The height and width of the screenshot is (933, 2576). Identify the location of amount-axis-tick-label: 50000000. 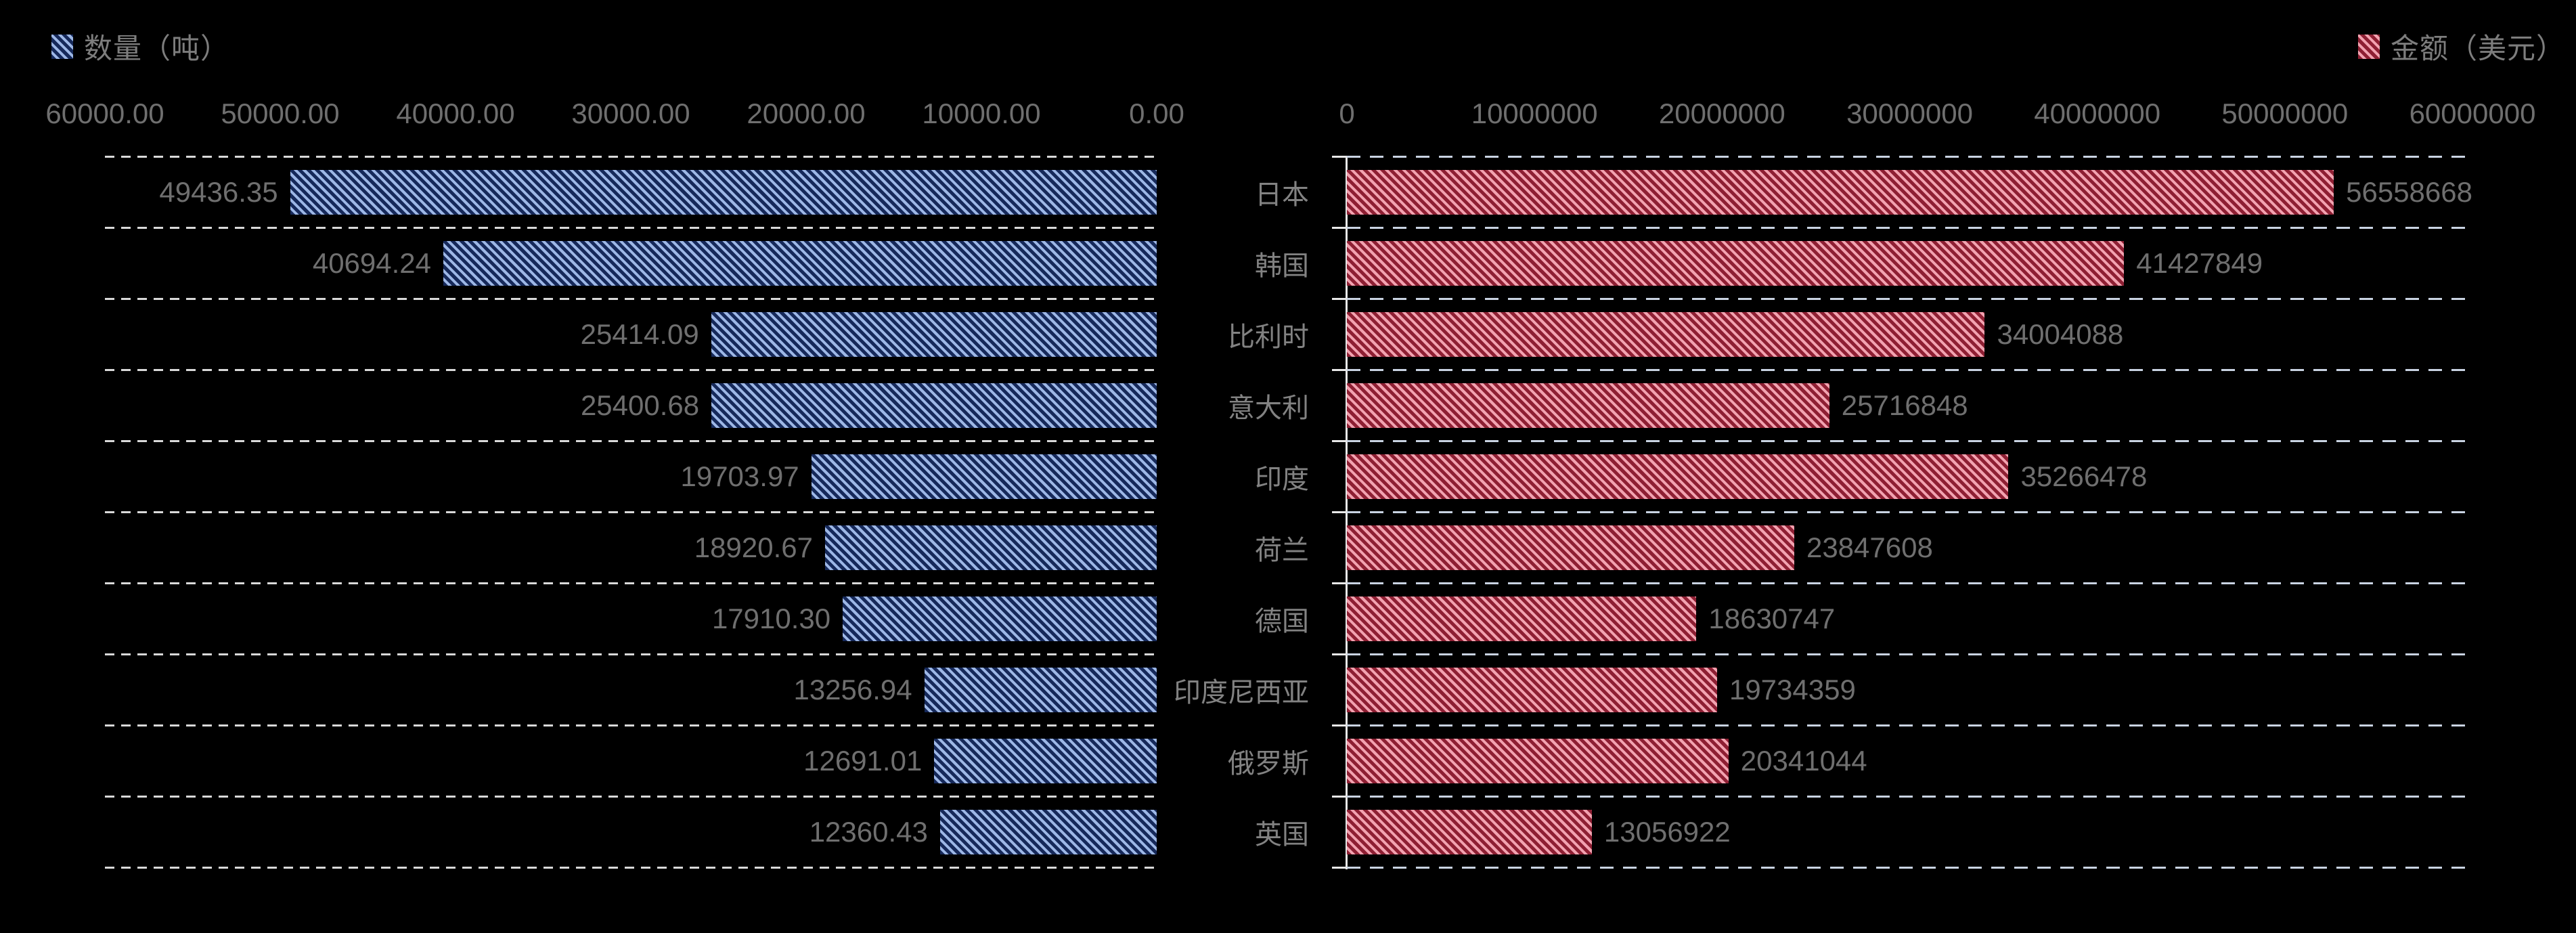
(2285, 113).